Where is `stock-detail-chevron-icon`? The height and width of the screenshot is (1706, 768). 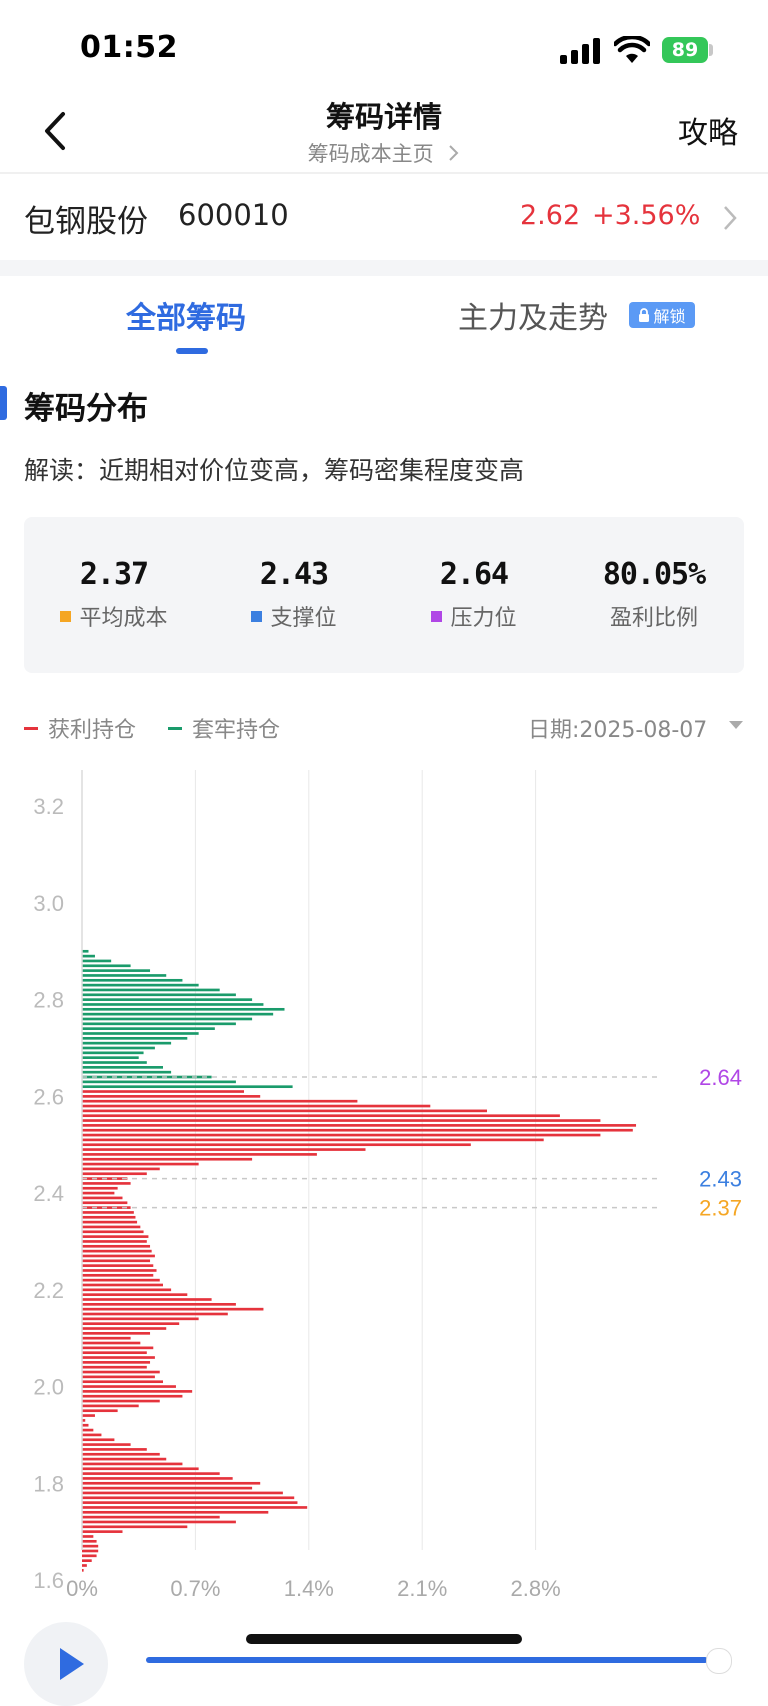
stock-detail-chevron-icon is located at coordinates (730, 218).